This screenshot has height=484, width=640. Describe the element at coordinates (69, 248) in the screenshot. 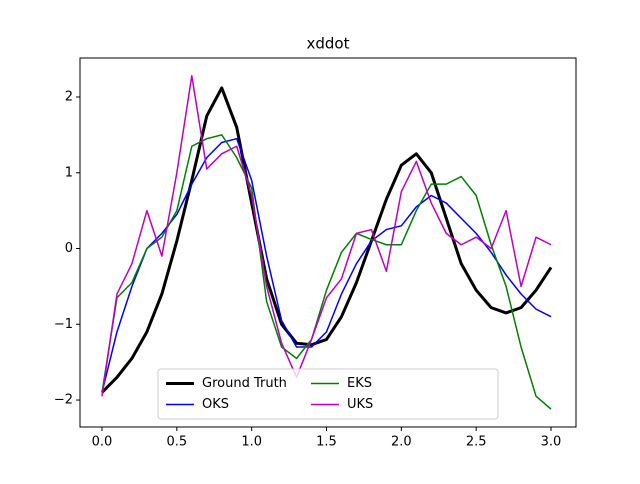

I see `y-tick-label: 0` at that location.